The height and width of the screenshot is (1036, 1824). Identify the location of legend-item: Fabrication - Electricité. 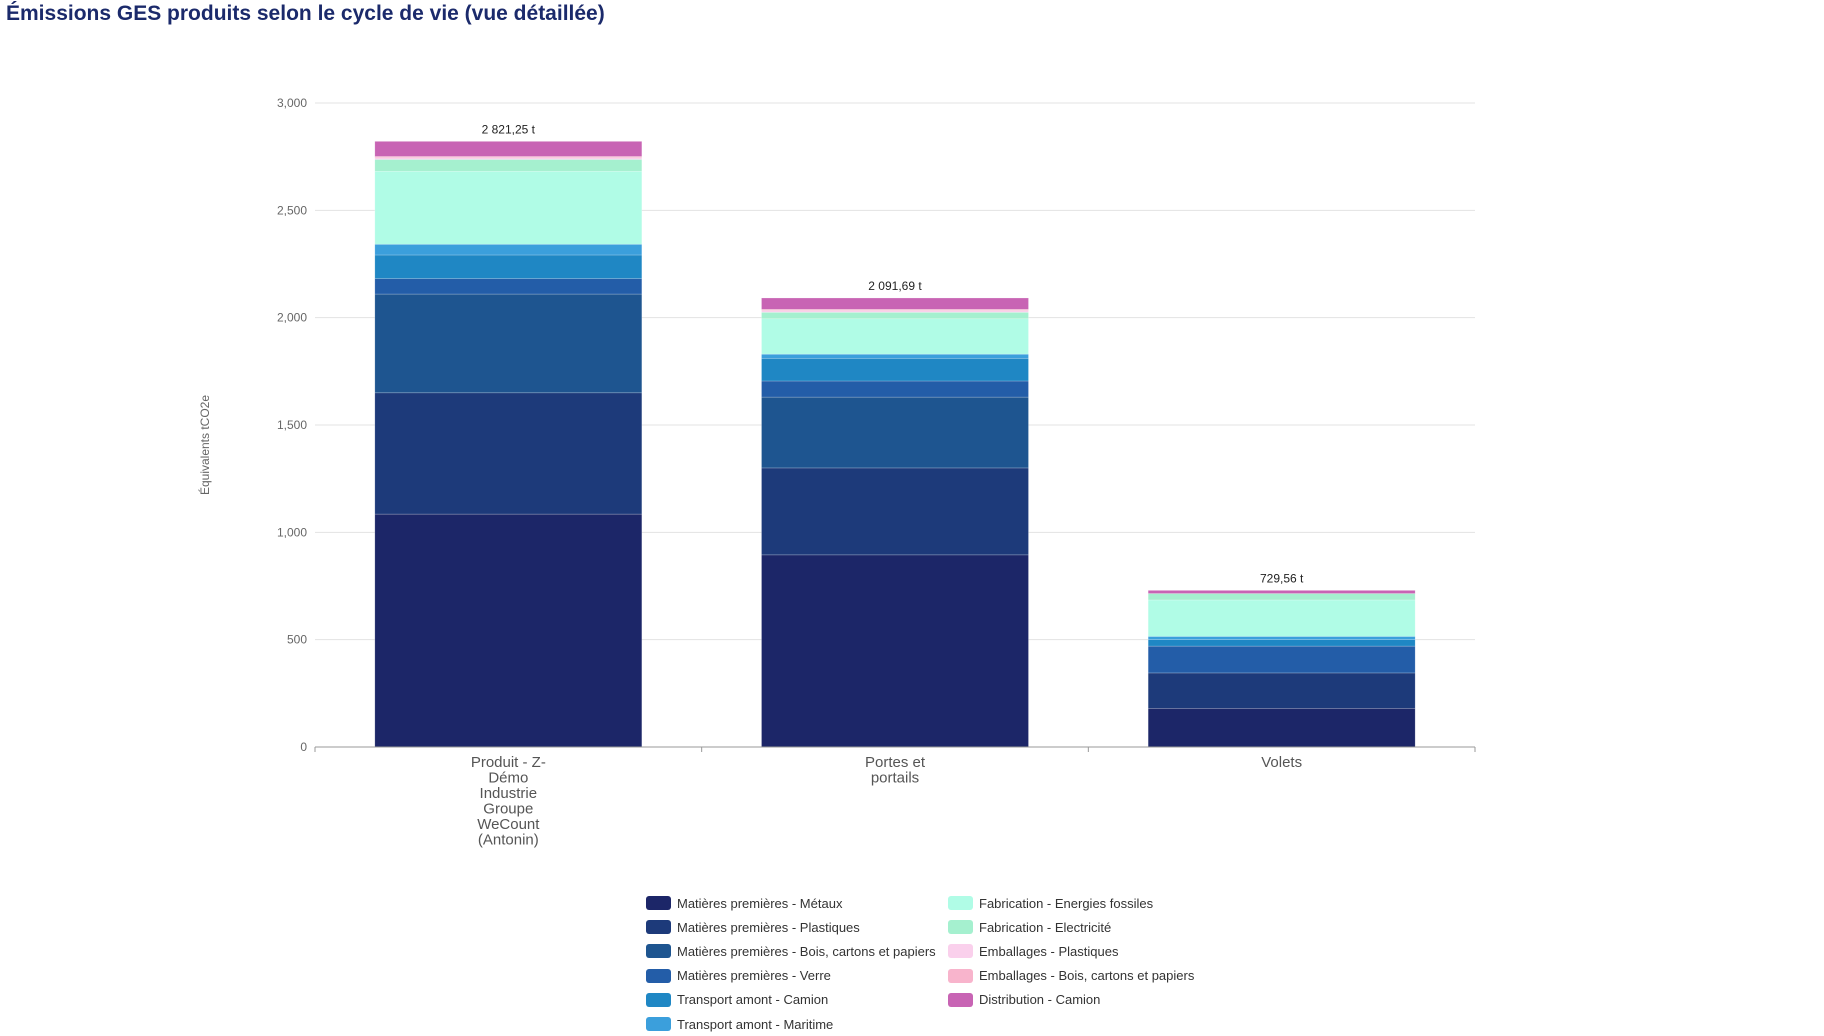
(1083, 927).